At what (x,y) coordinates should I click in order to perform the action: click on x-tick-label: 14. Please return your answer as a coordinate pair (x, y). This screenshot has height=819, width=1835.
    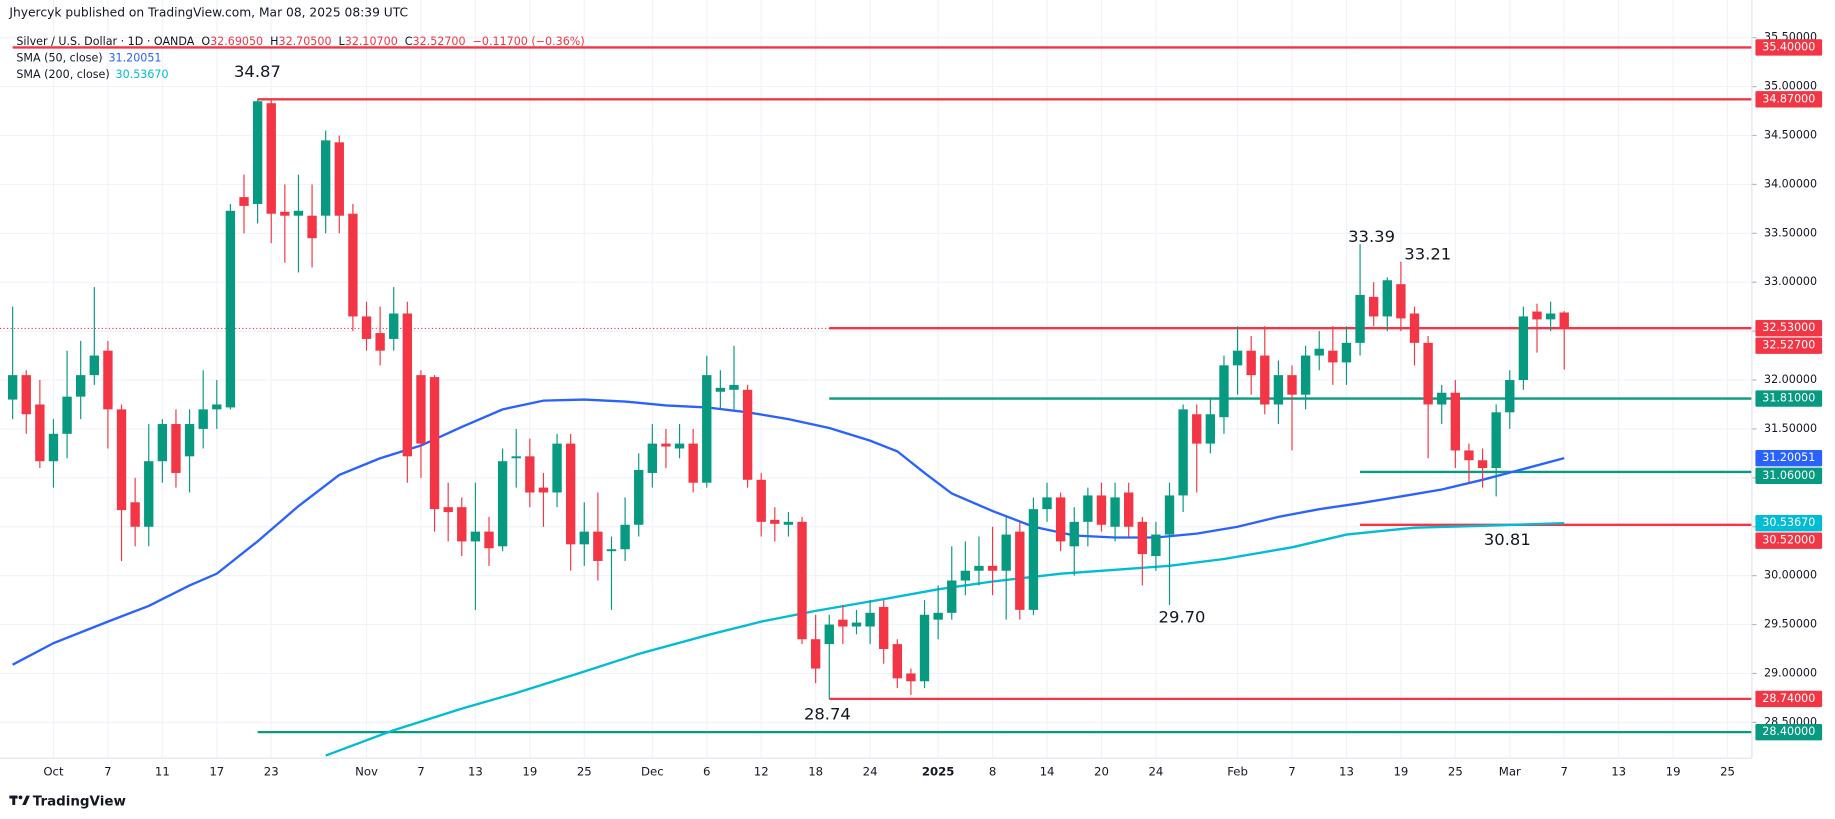
    Looking at the image, I should click on (1047, 772).